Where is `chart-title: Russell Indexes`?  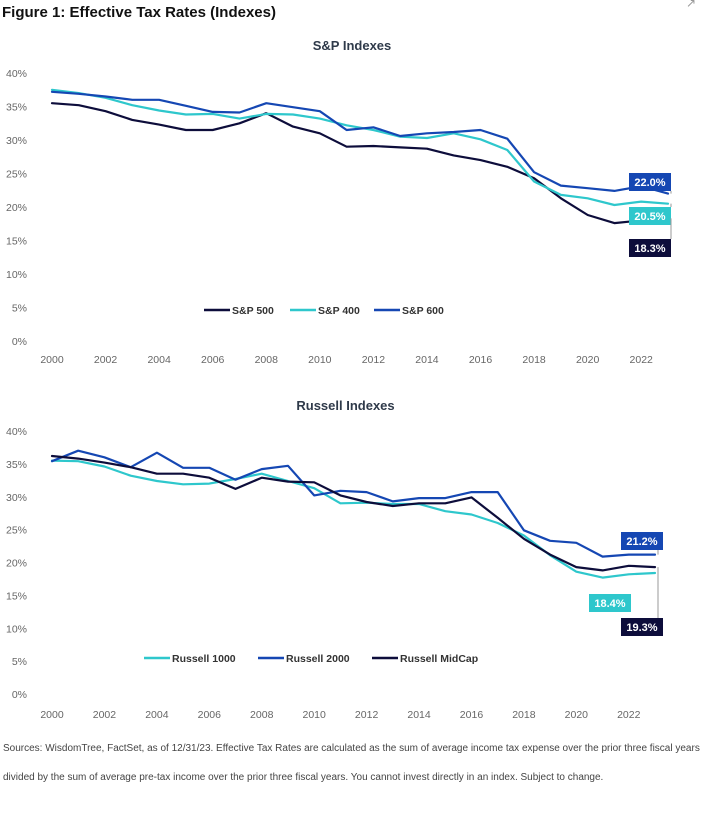 chart-title: Russell Indexes is located at coordinates (345, 405).